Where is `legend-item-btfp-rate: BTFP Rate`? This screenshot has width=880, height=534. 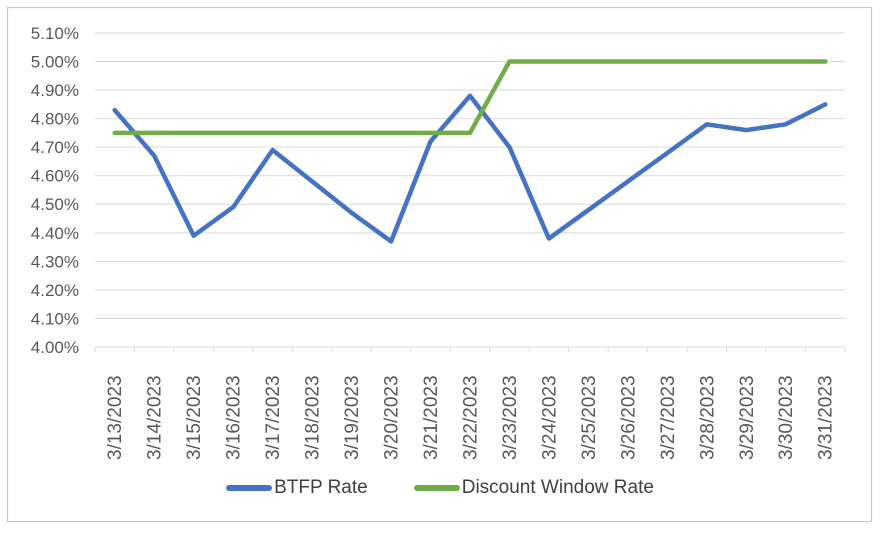 legend-item-btfp-rate: BTFP Rate is located at coordinates (297, 488).